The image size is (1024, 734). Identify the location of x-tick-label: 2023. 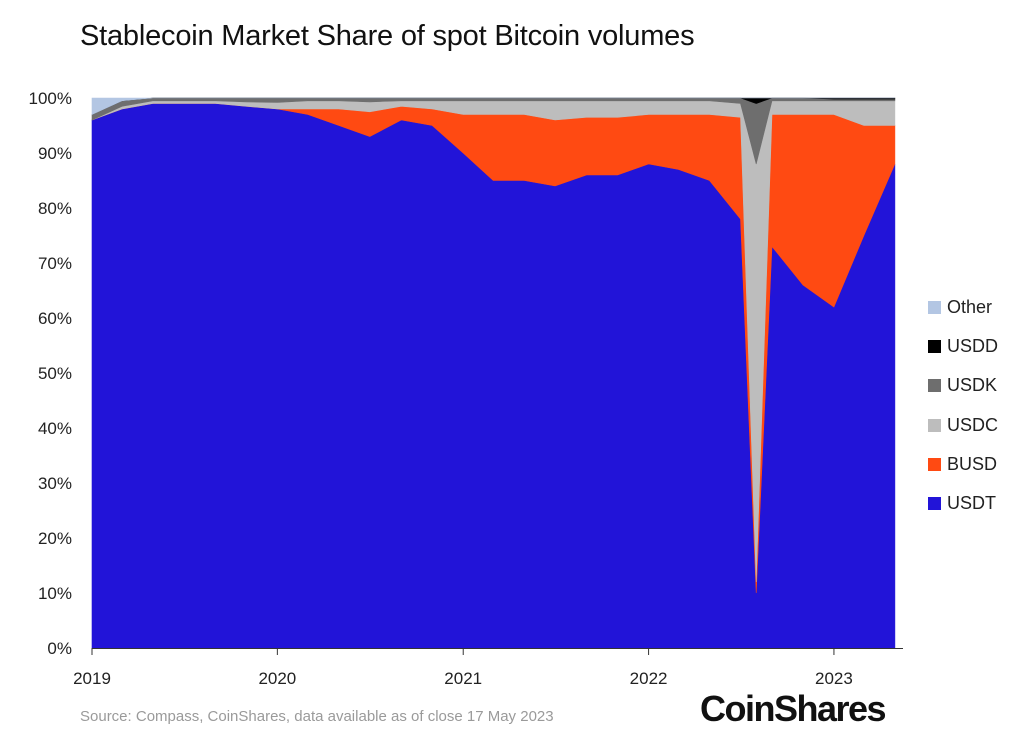
(834, 678).